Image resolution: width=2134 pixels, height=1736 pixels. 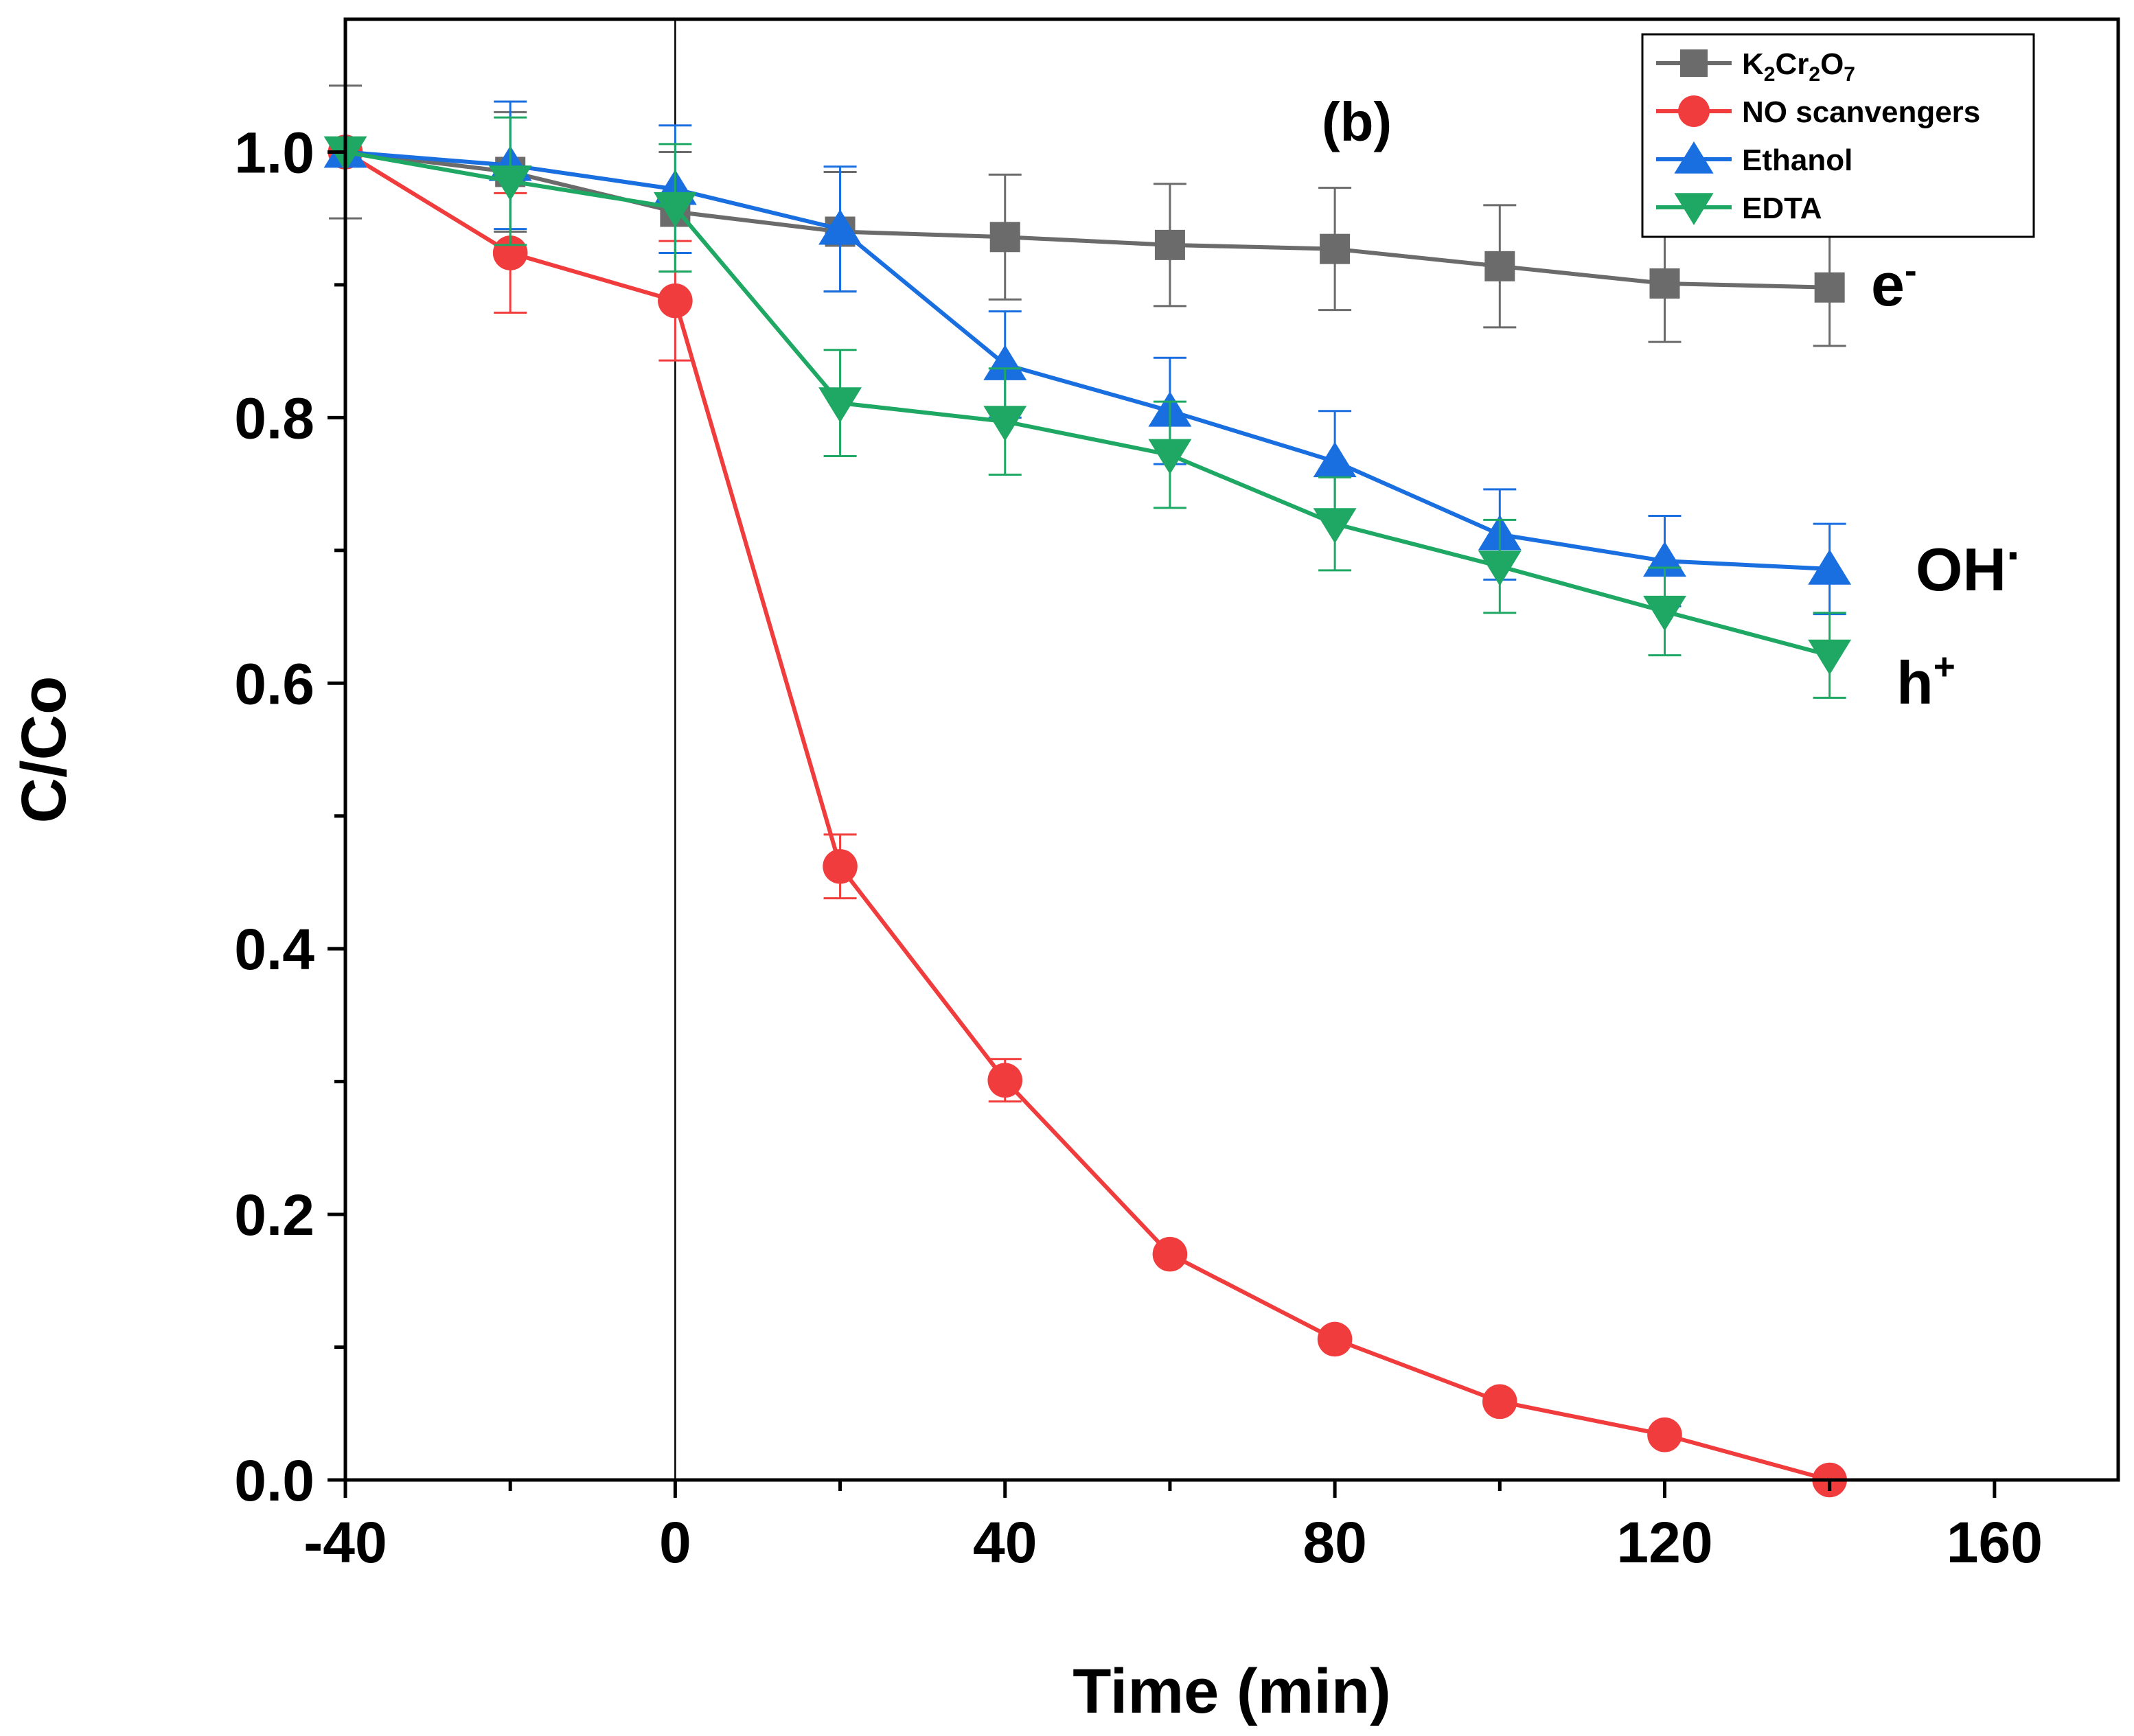 I want to click on y-axis-title: C/Co, so click(x=44, y=750).